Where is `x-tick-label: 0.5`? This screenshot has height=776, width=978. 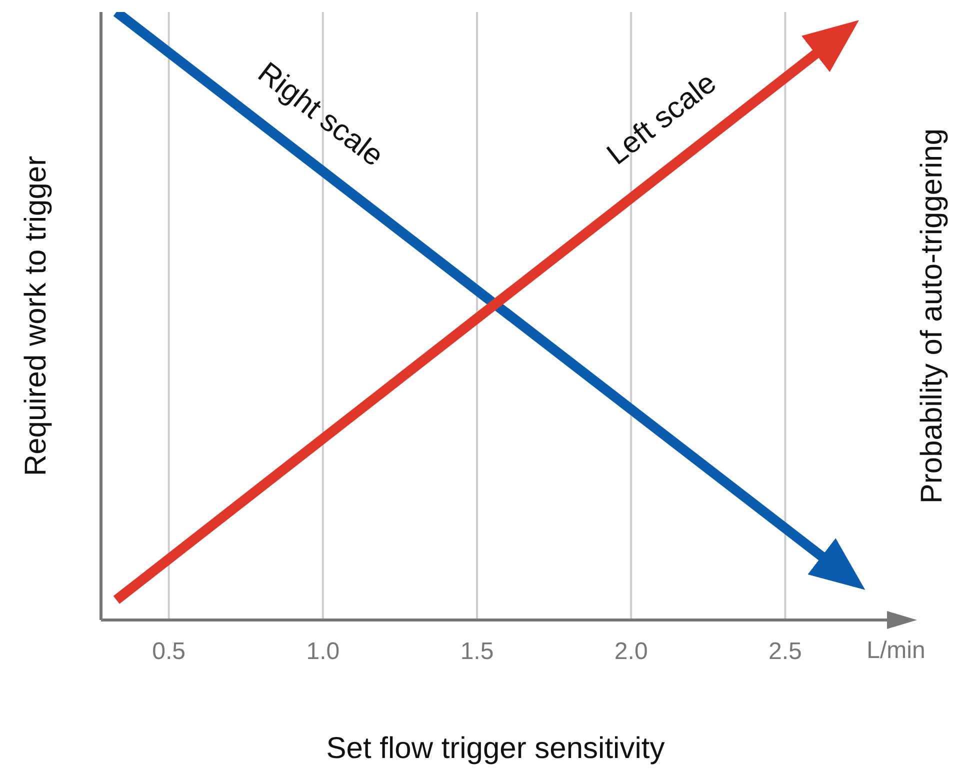 x-tick-label: 0.5 is located at coordinates (169, 652).